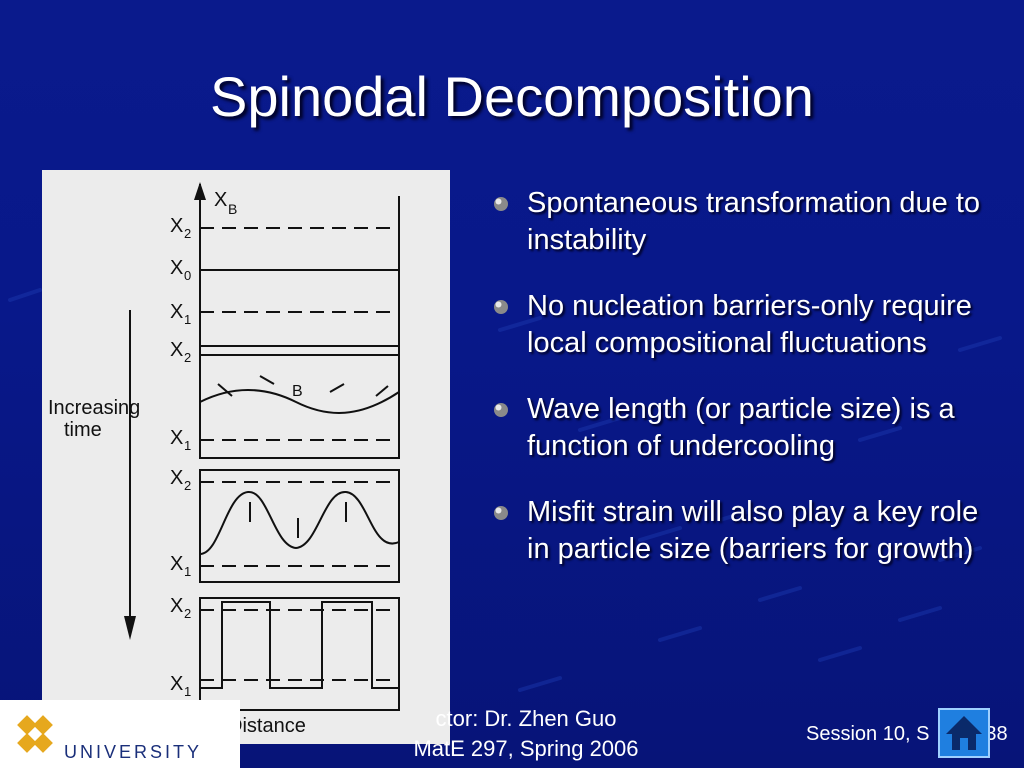 The image size is (1024, 768). What do you see at coordinates (512, 96) in the screenshot?
I see `slide-title: Spinodal Decomposition` at bounding box center [512, 96].